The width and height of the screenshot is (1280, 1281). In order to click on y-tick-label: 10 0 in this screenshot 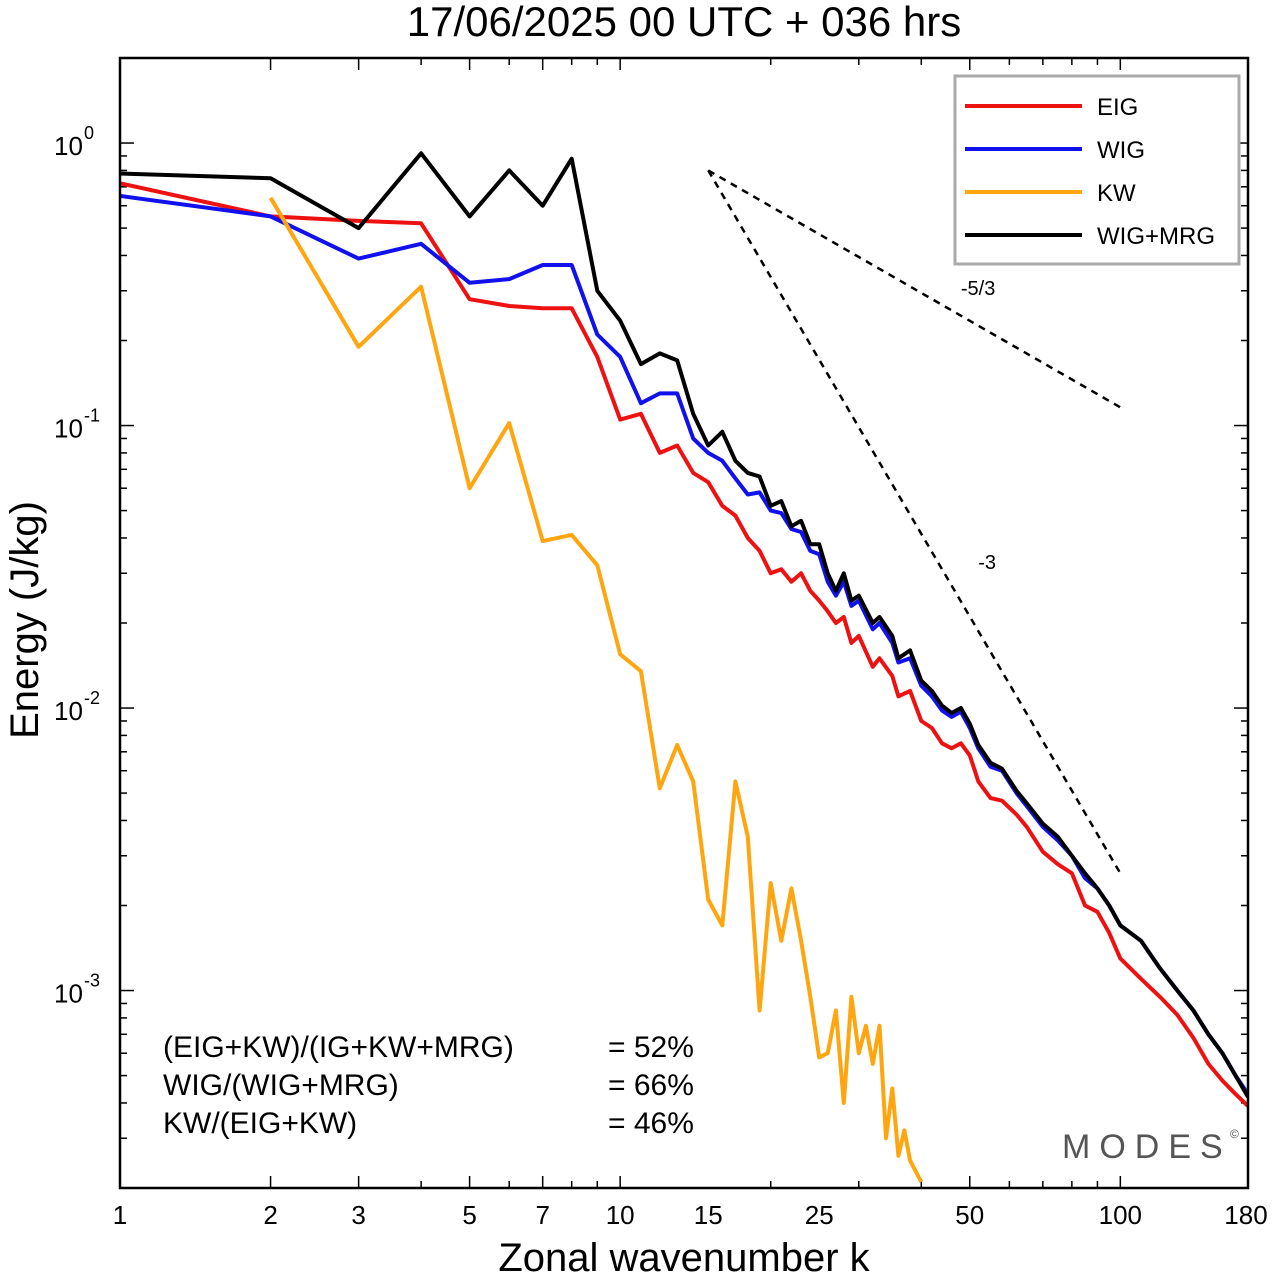, I will do `click(74, 142)`.